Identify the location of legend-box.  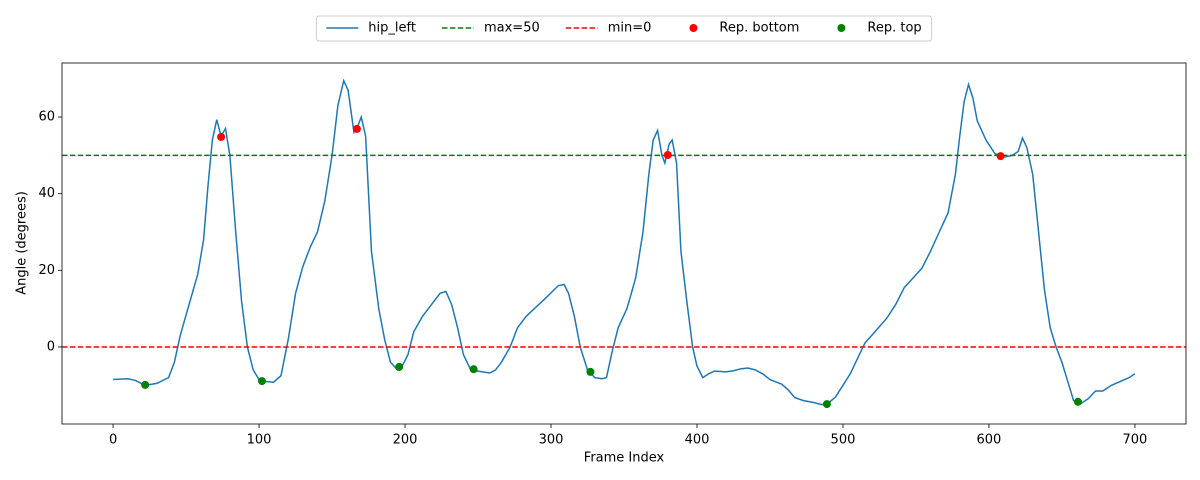
(624, 28).